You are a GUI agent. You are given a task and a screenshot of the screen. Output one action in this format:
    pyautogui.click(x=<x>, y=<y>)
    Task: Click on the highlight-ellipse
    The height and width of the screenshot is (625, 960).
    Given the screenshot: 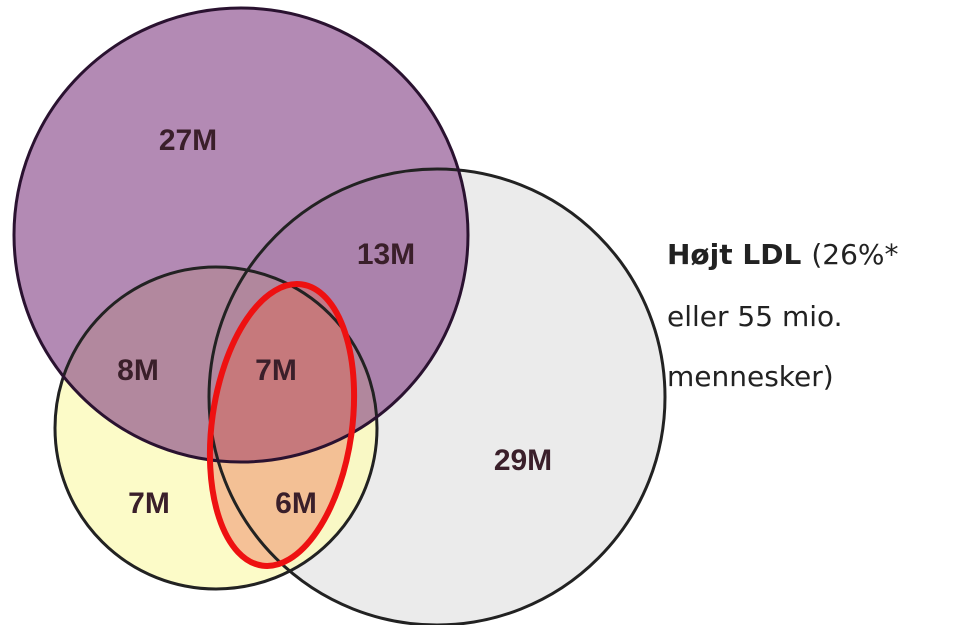 What is the action you would take?
    pyautogui.click(x=282, y=425)
    